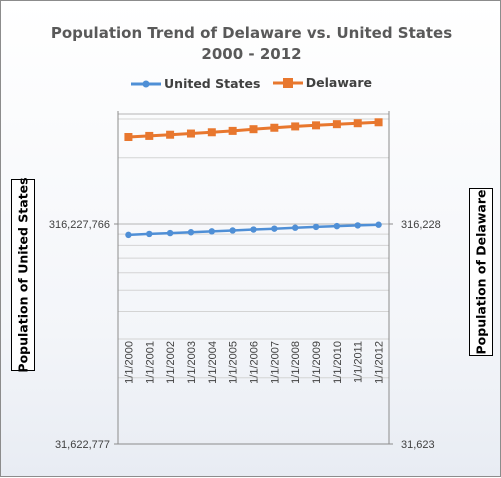  What do you see at coordinates (146, 83) in the screenshot?
I see `legend-marker-united-states` at bounding box center [146, 83].